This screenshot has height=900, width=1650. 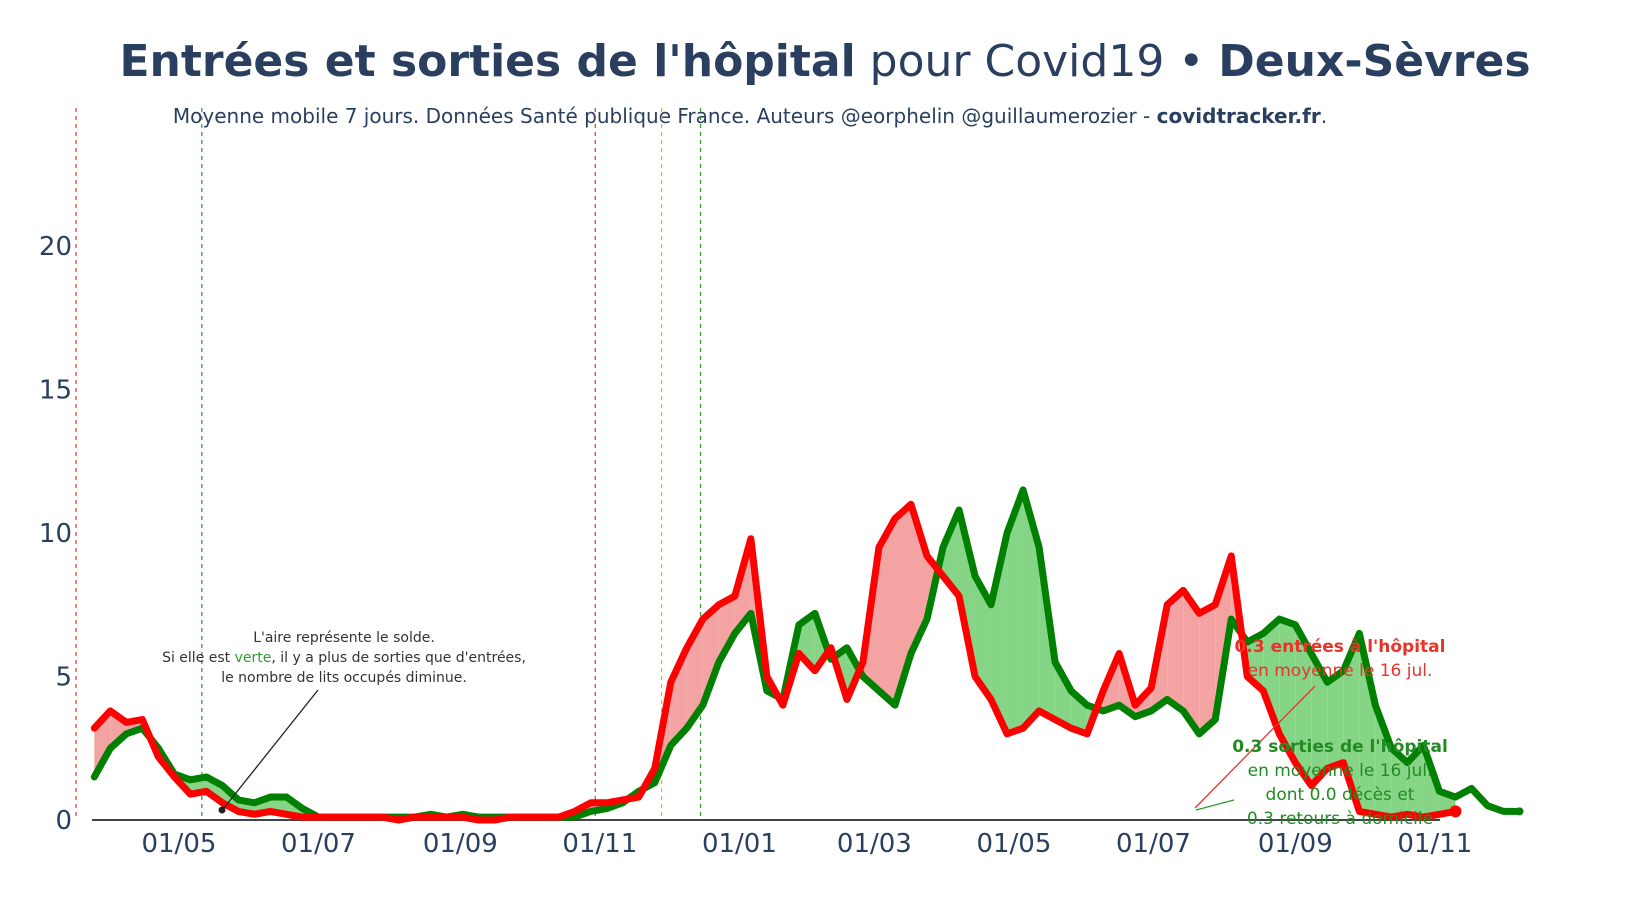 I want to click on subtitle-end: ., so click(x=1324, y=116).